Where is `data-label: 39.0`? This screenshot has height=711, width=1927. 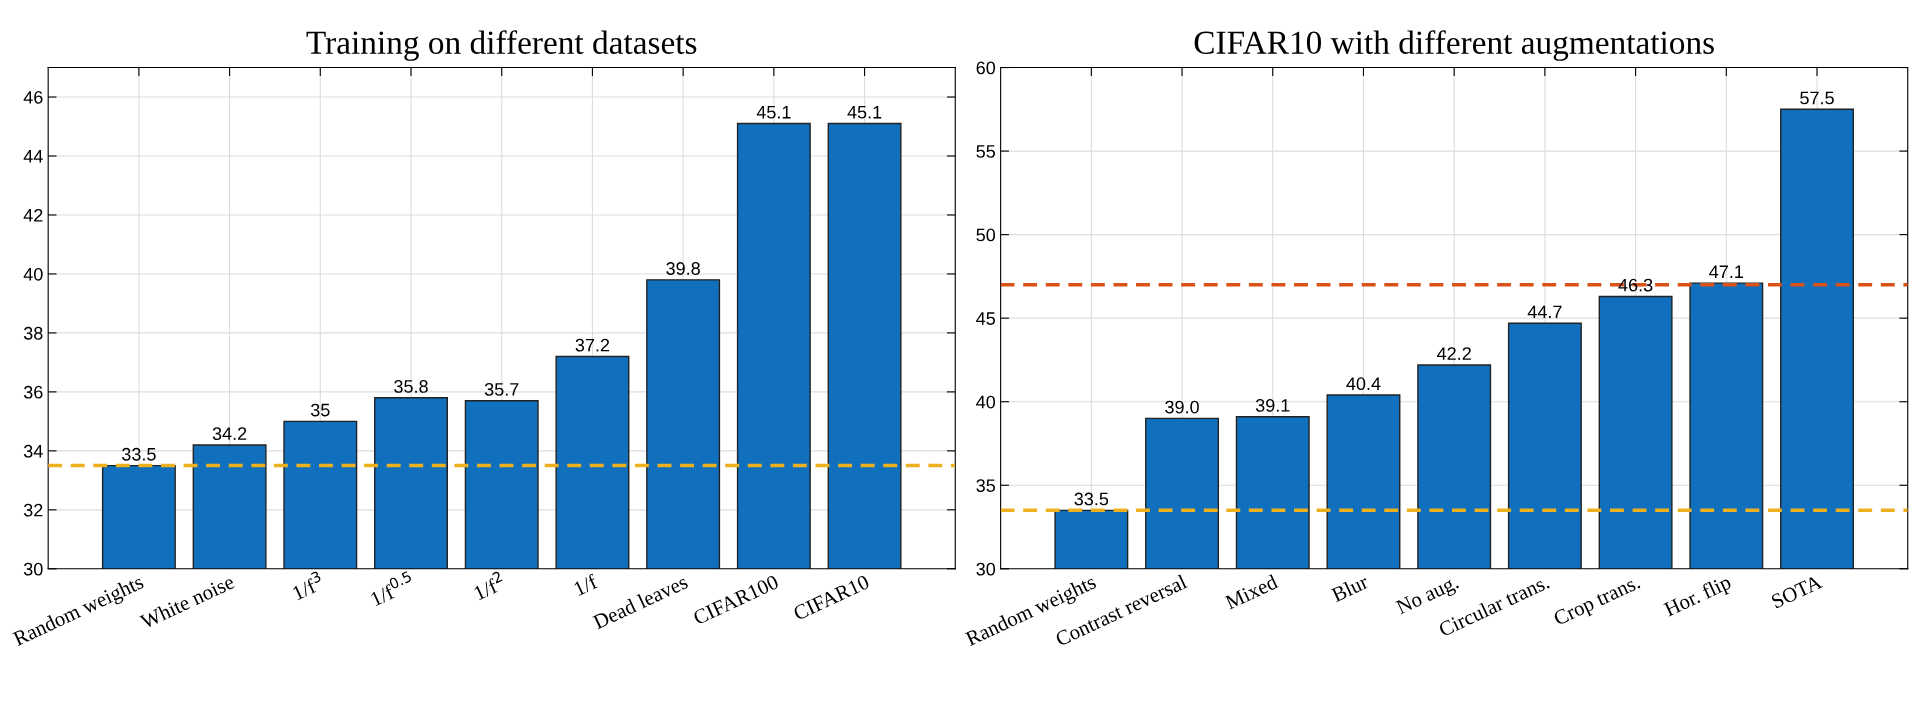 data-label: 39.0 is located at coordinates (1182, 407).